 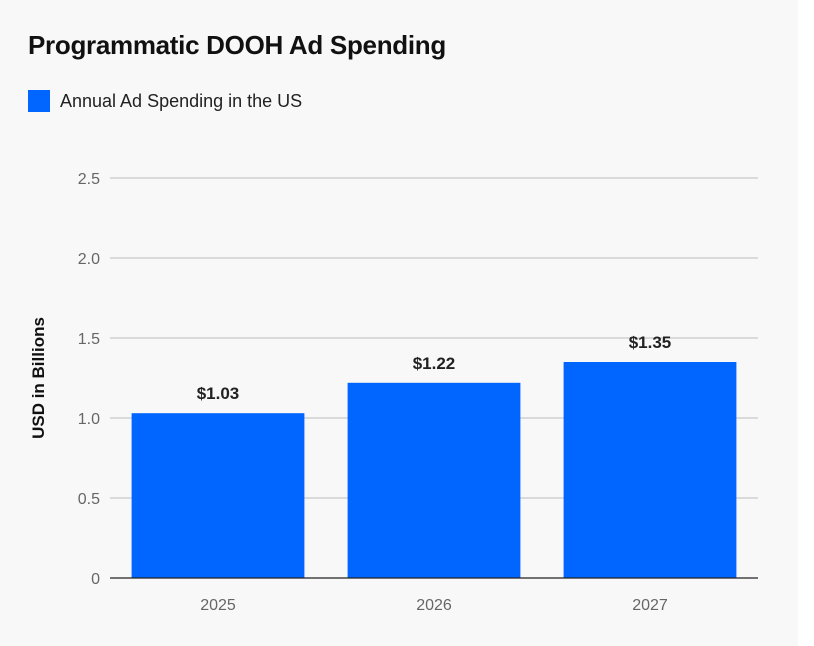 What do you see at coordinates (38, 378) in the screenshot?
I see `y-axis-title: USD in Billions` at bounding box center [38, 378].